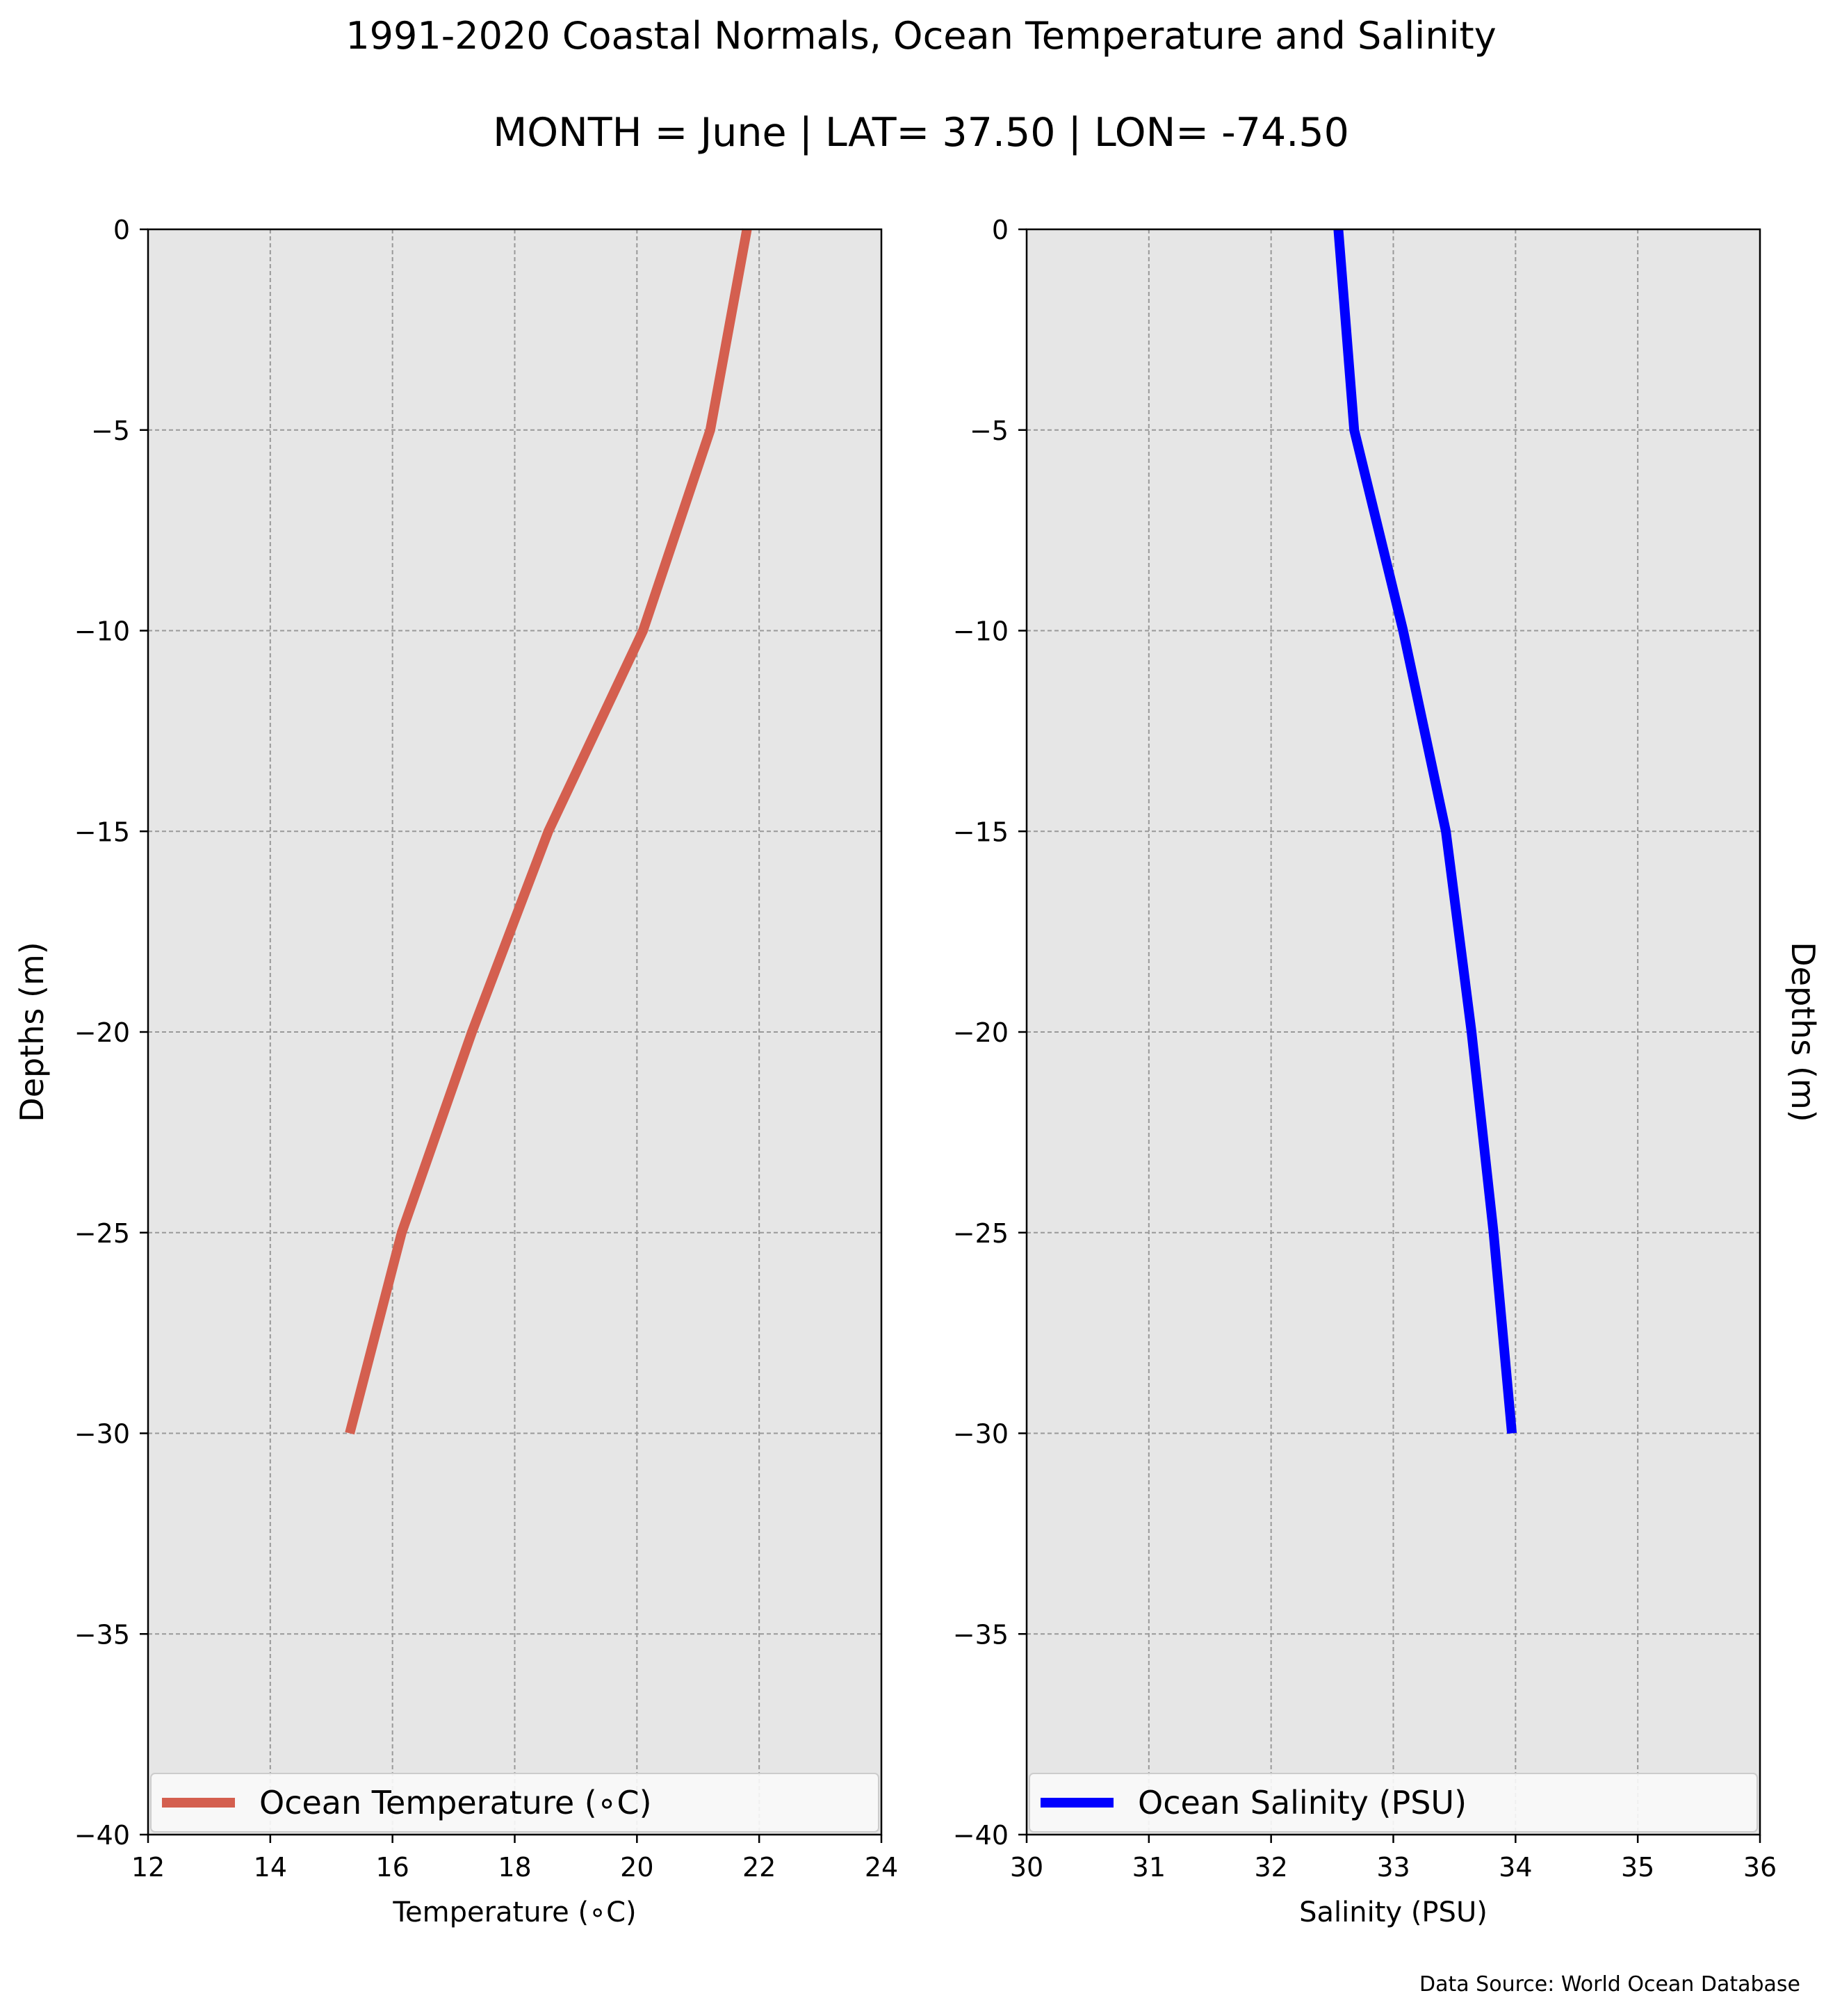 This screenshot has width=1842, height=2016. Describe the element at coordinates (921, 133) in the screenshot. I see `figure-subtitle: MONTH = June | LAT= 37.50 | LON= -74.50` at that location.